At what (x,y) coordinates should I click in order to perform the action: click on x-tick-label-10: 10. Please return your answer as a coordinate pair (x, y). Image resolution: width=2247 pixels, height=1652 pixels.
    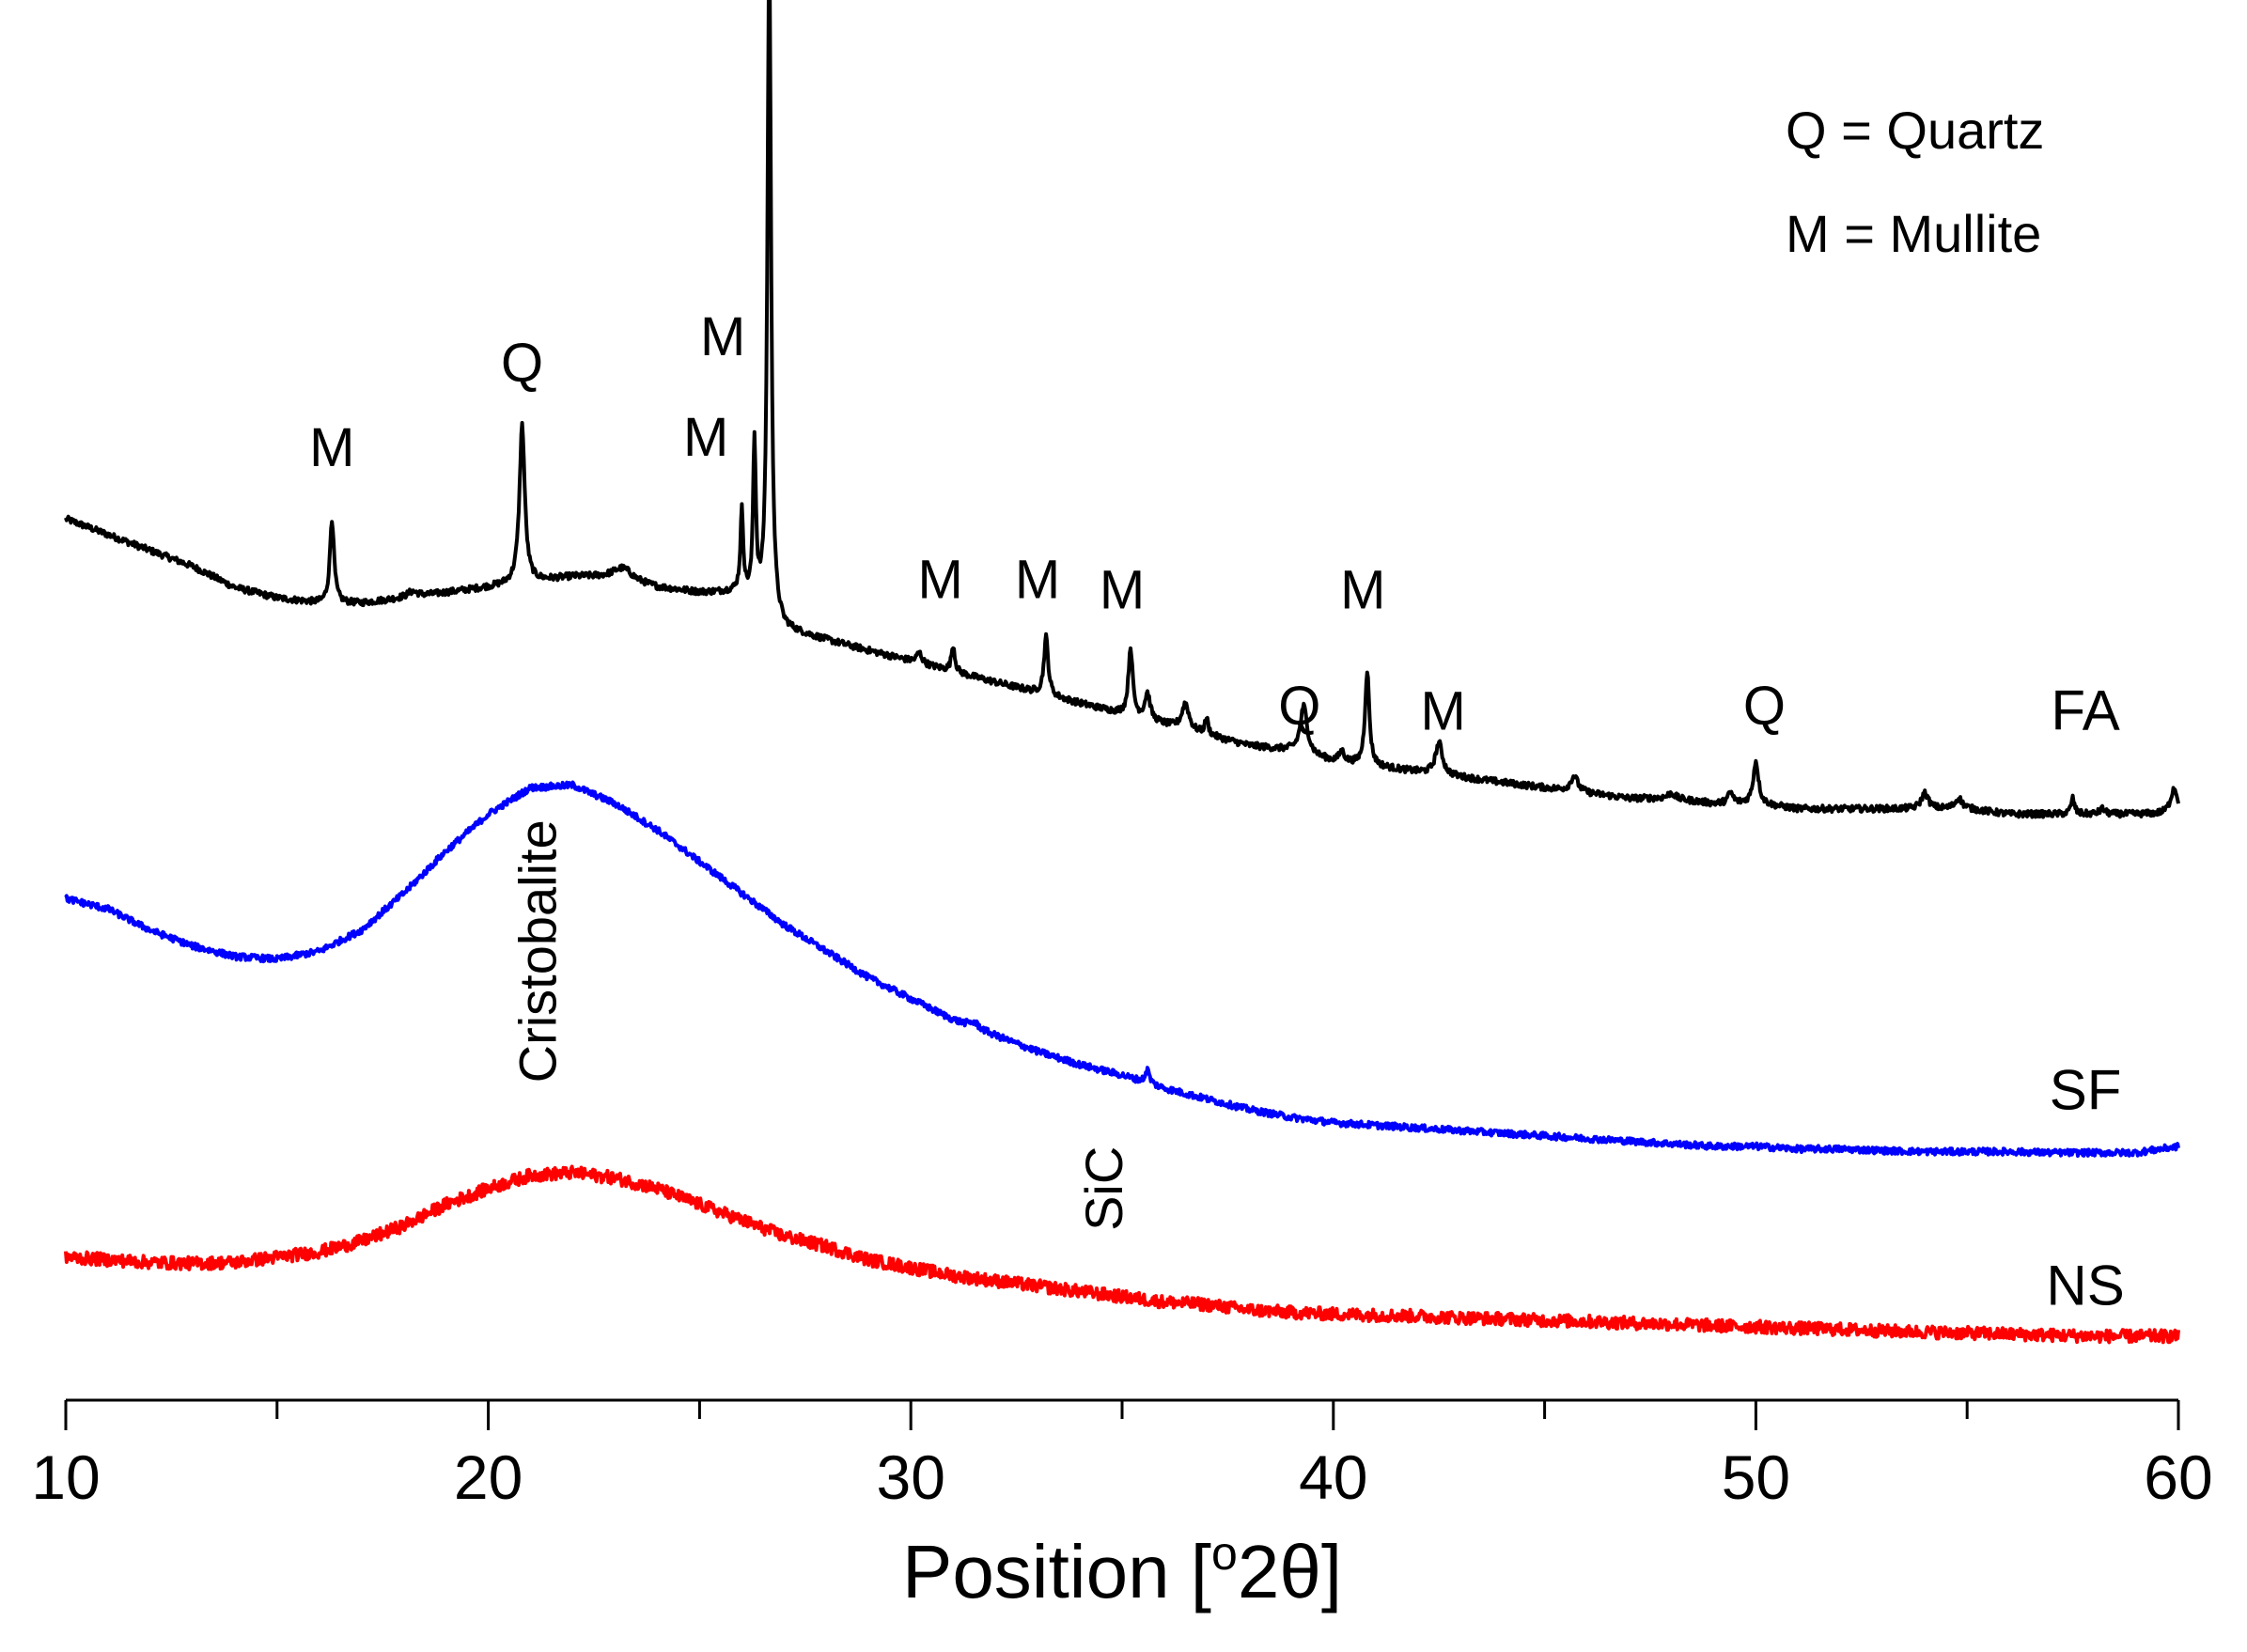
    Looking at the image, I should click on (66, 1477).